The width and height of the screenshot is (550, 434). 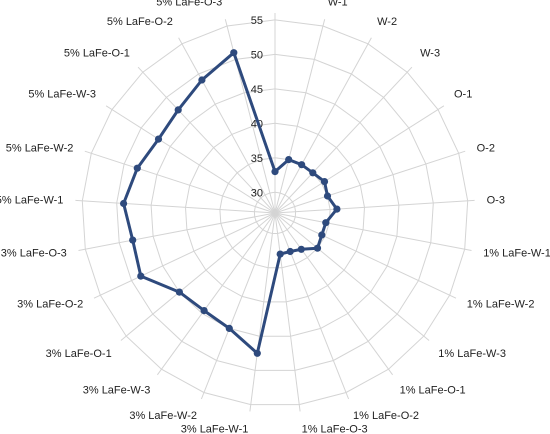 What do you see at coordinates (257, 55) in the screenshot?
I see `radial-tick-label: 50` at bounding box center [257, 55].